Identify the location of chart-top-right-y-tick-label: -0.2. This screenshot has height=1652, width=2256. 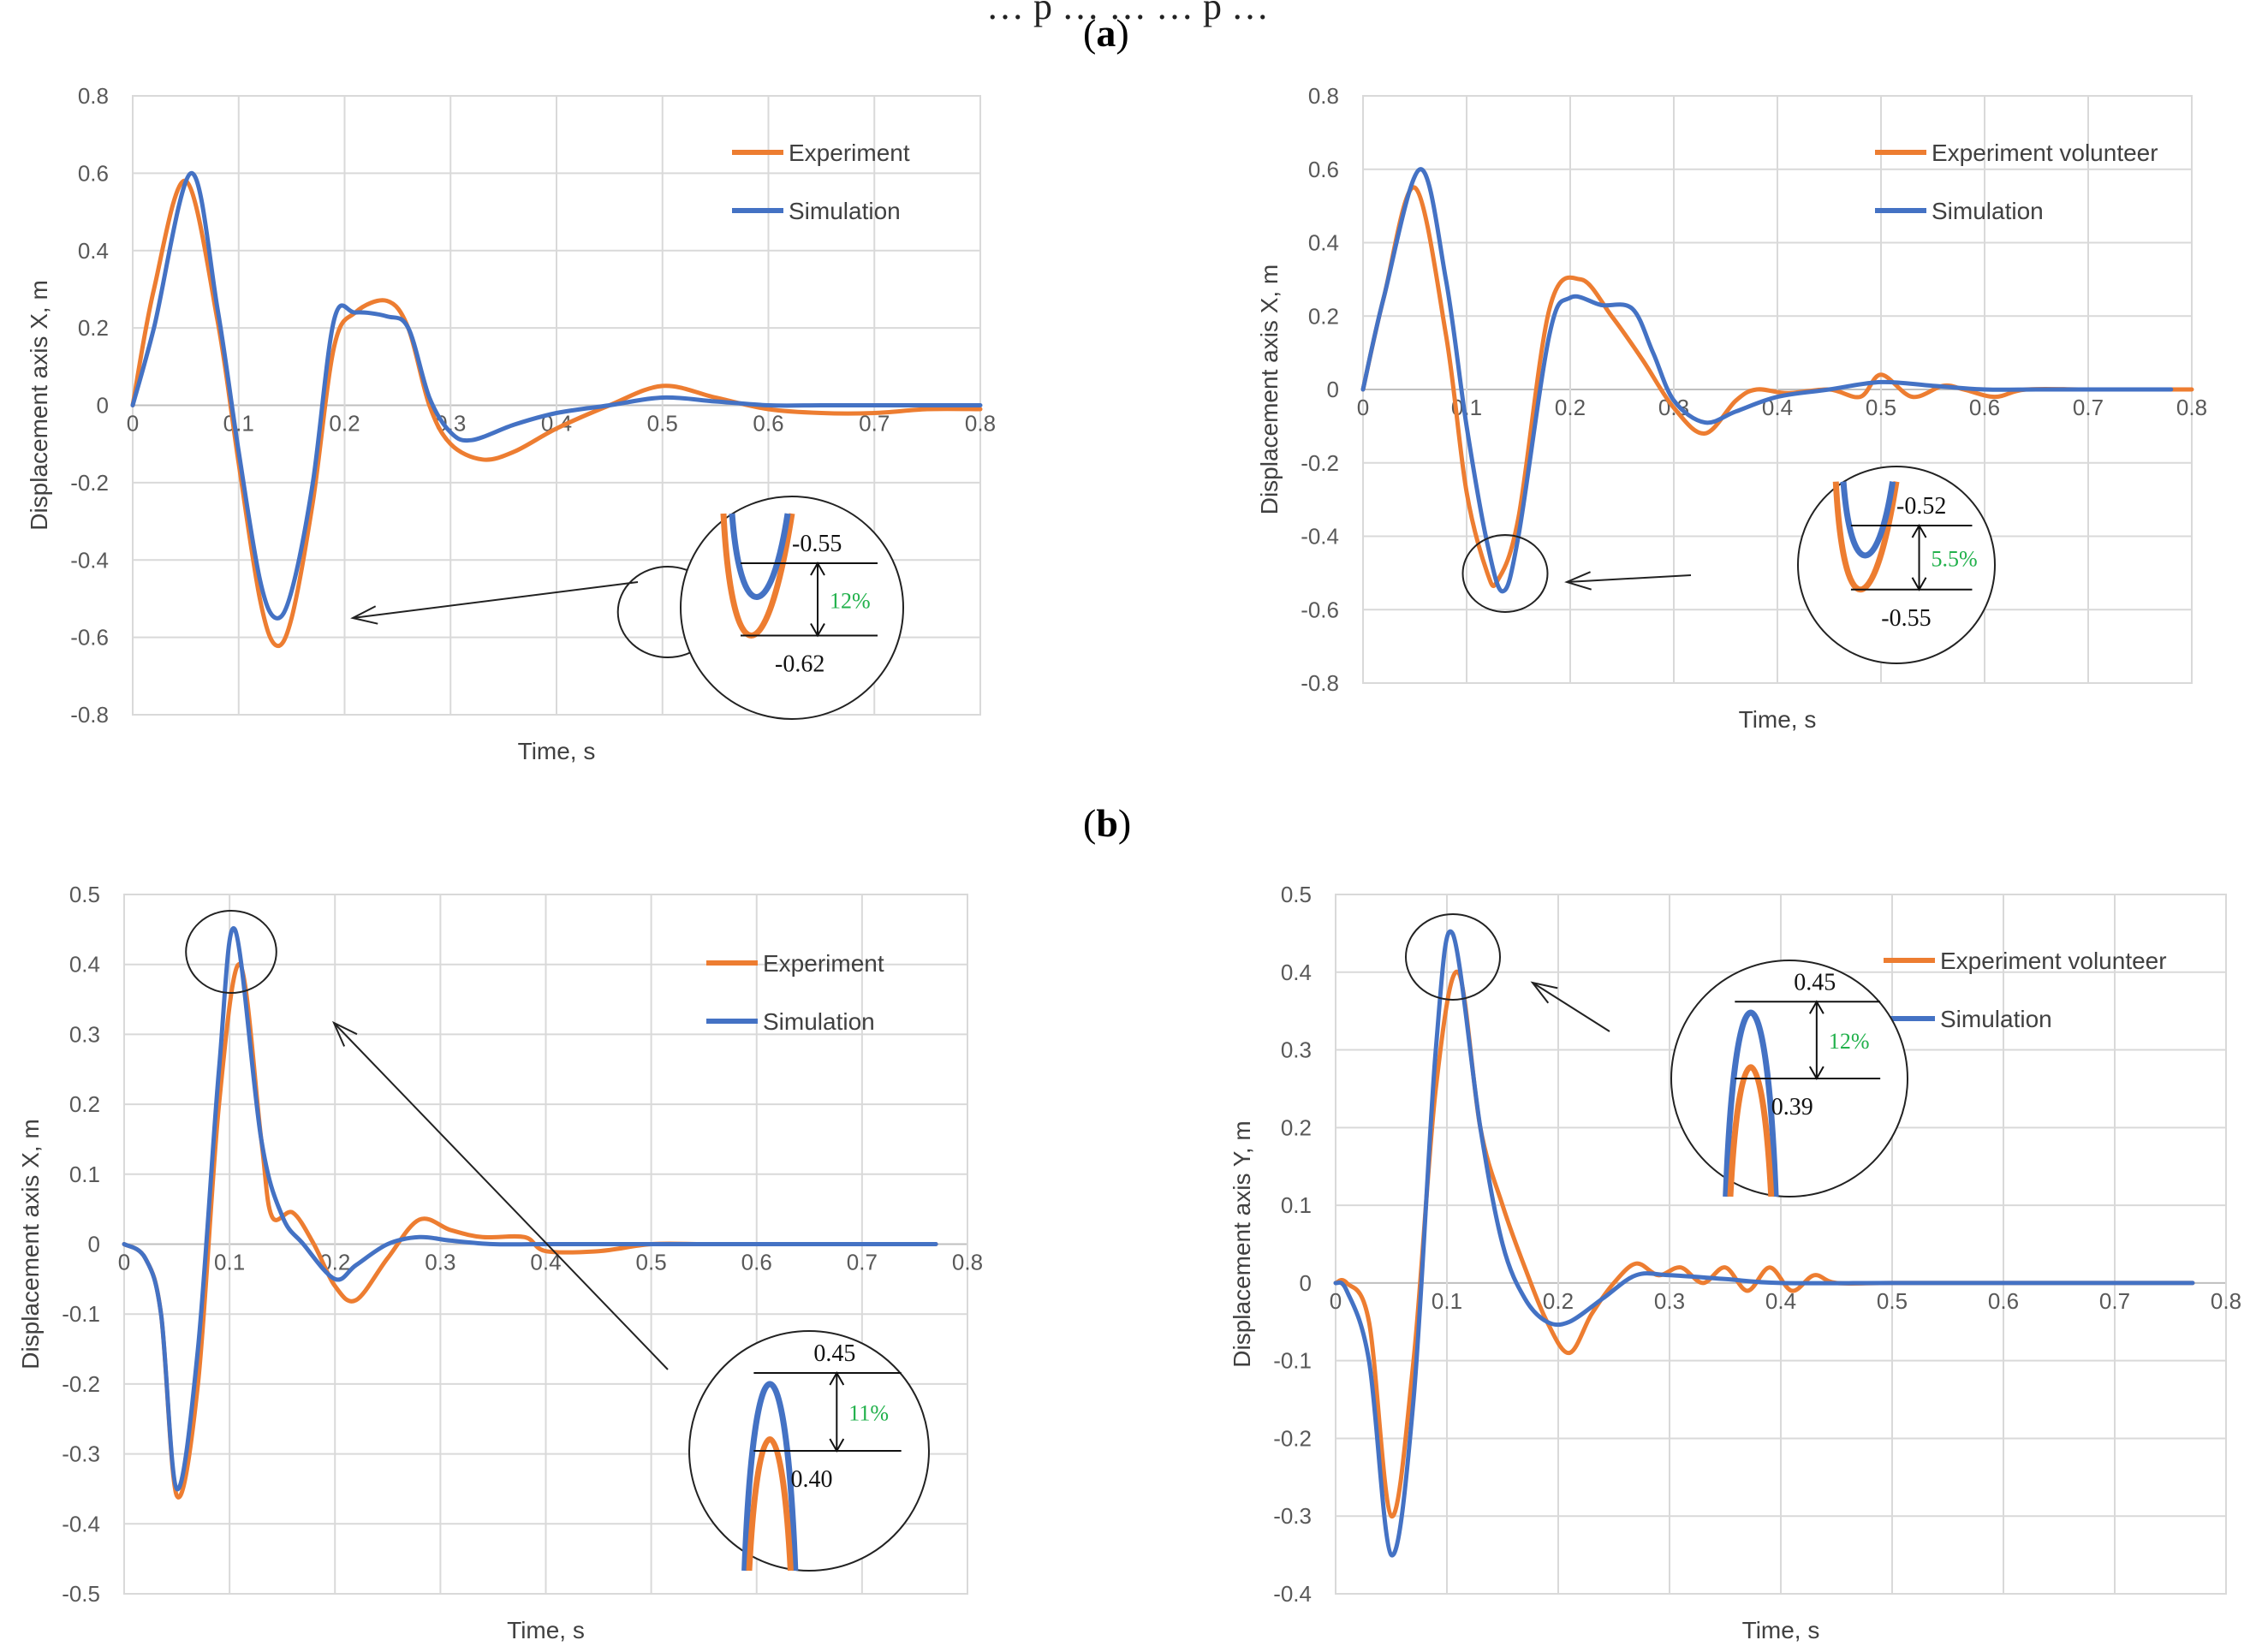
(1320, 463).